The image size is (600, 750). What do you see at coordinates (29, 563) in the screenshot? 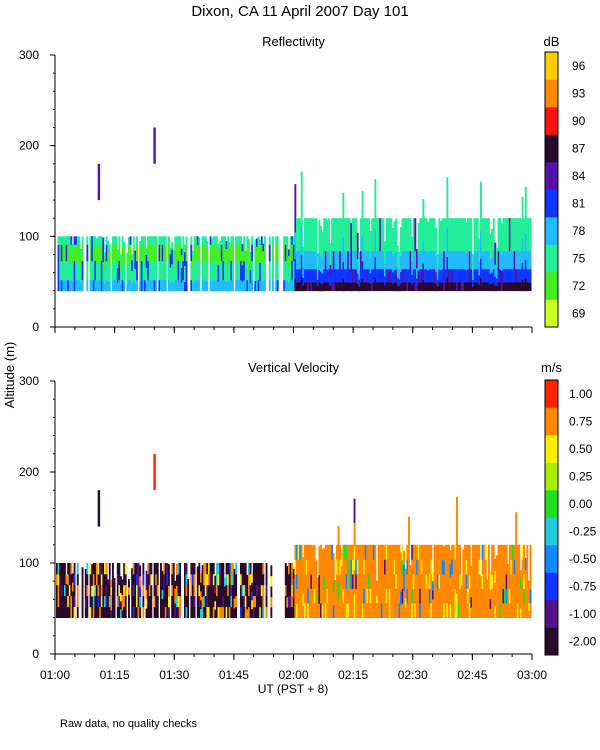
I see `y-tick-label: 100` at bounding box center [29, 563].